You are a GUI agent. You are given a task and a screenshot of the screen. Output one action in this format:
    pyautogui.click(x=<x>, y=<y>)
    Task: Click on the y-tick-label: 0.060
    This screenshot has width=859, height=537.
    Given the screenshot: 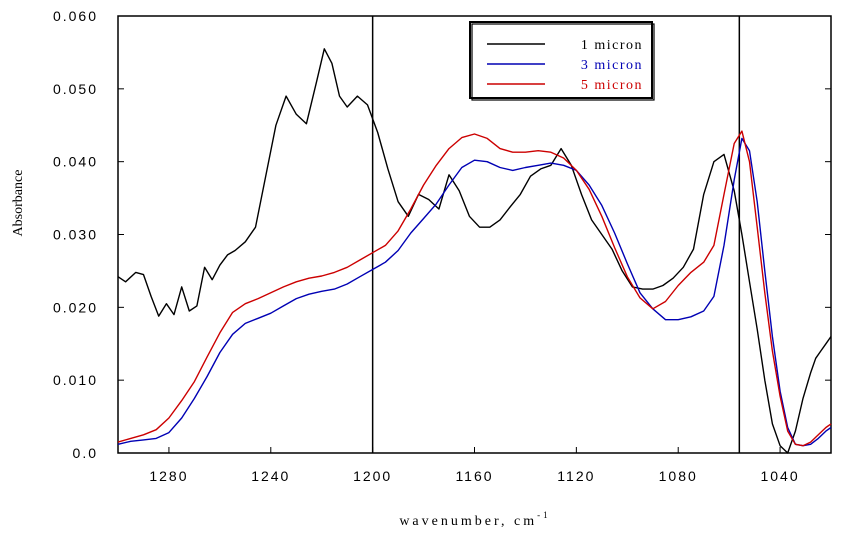 What is the action you would take?
    pyautogui.click(x=75, y=16)
    